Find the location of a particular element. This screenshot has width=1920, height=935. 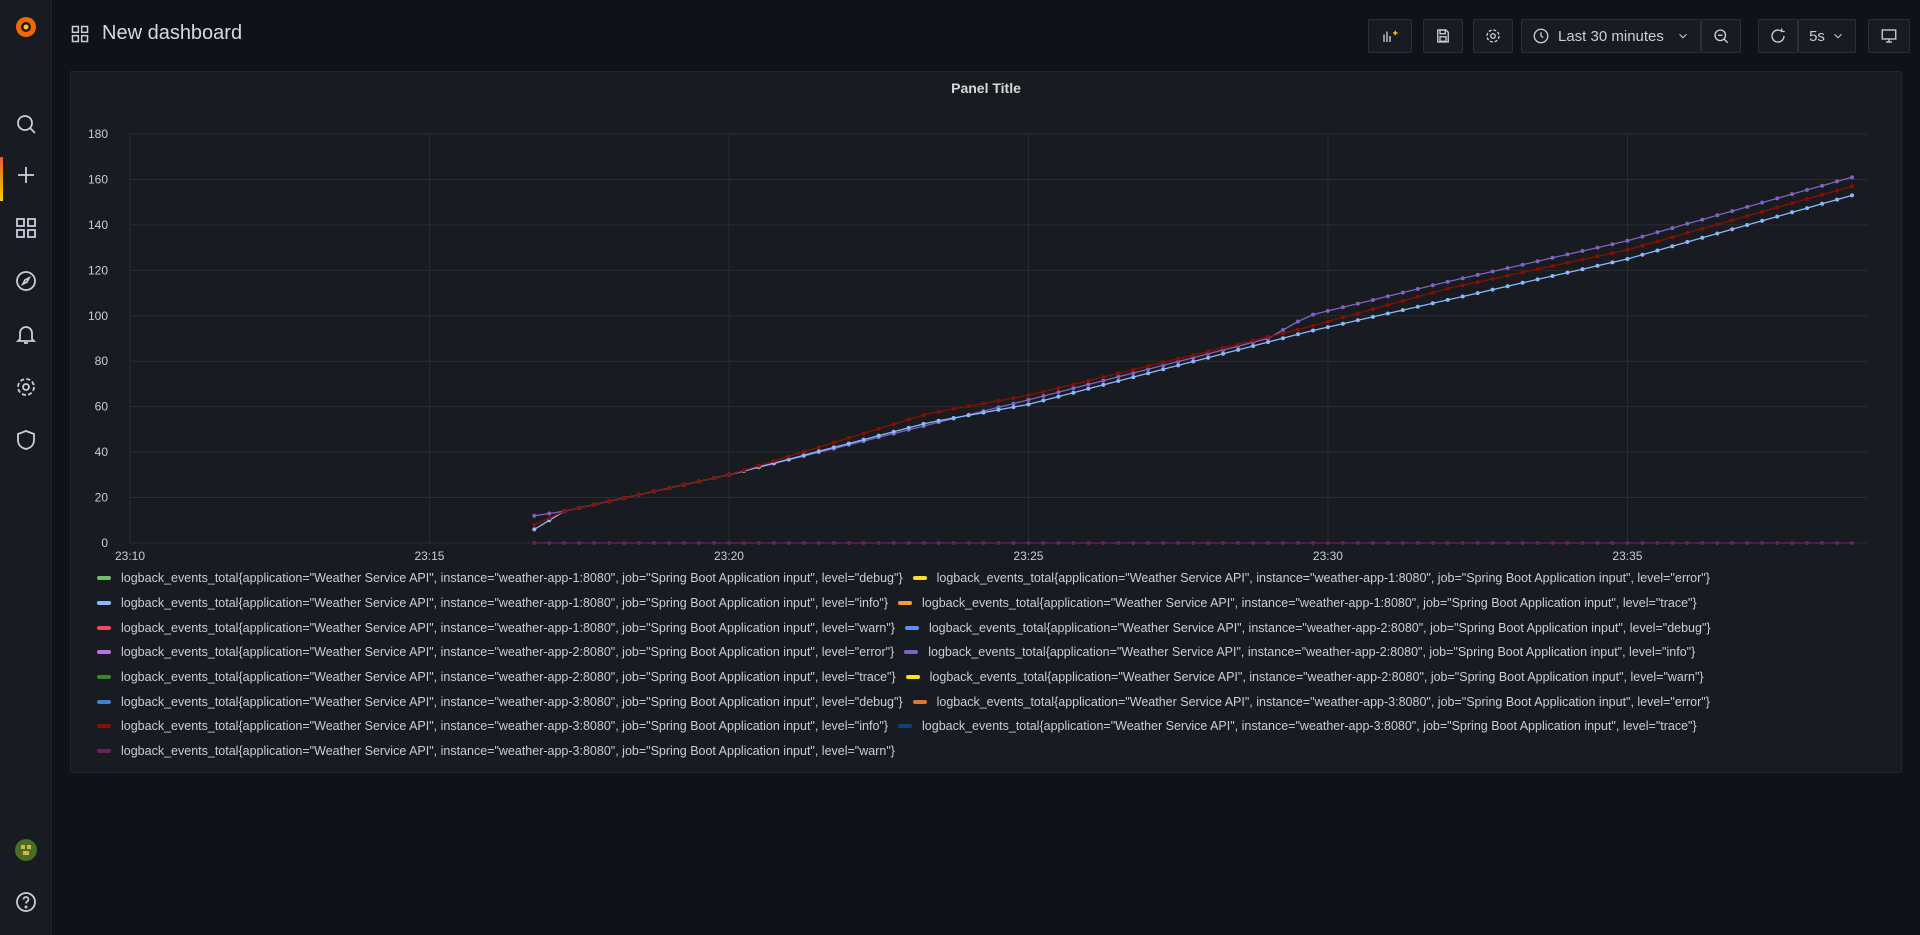

shield-icon is located at coordinates (26, 440).